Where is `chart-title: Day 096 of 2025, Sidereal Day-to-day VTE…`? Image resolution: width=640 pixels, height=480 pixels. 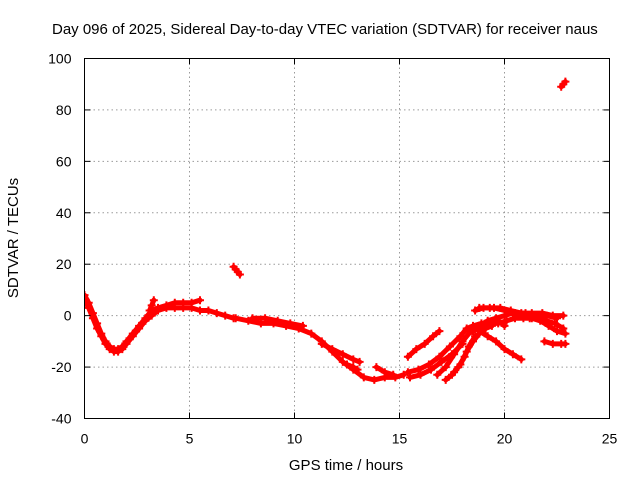
chart-title: Day 096 of 2025, Sidereal Day-to-day VTE… is located at coordinates (325, 29).